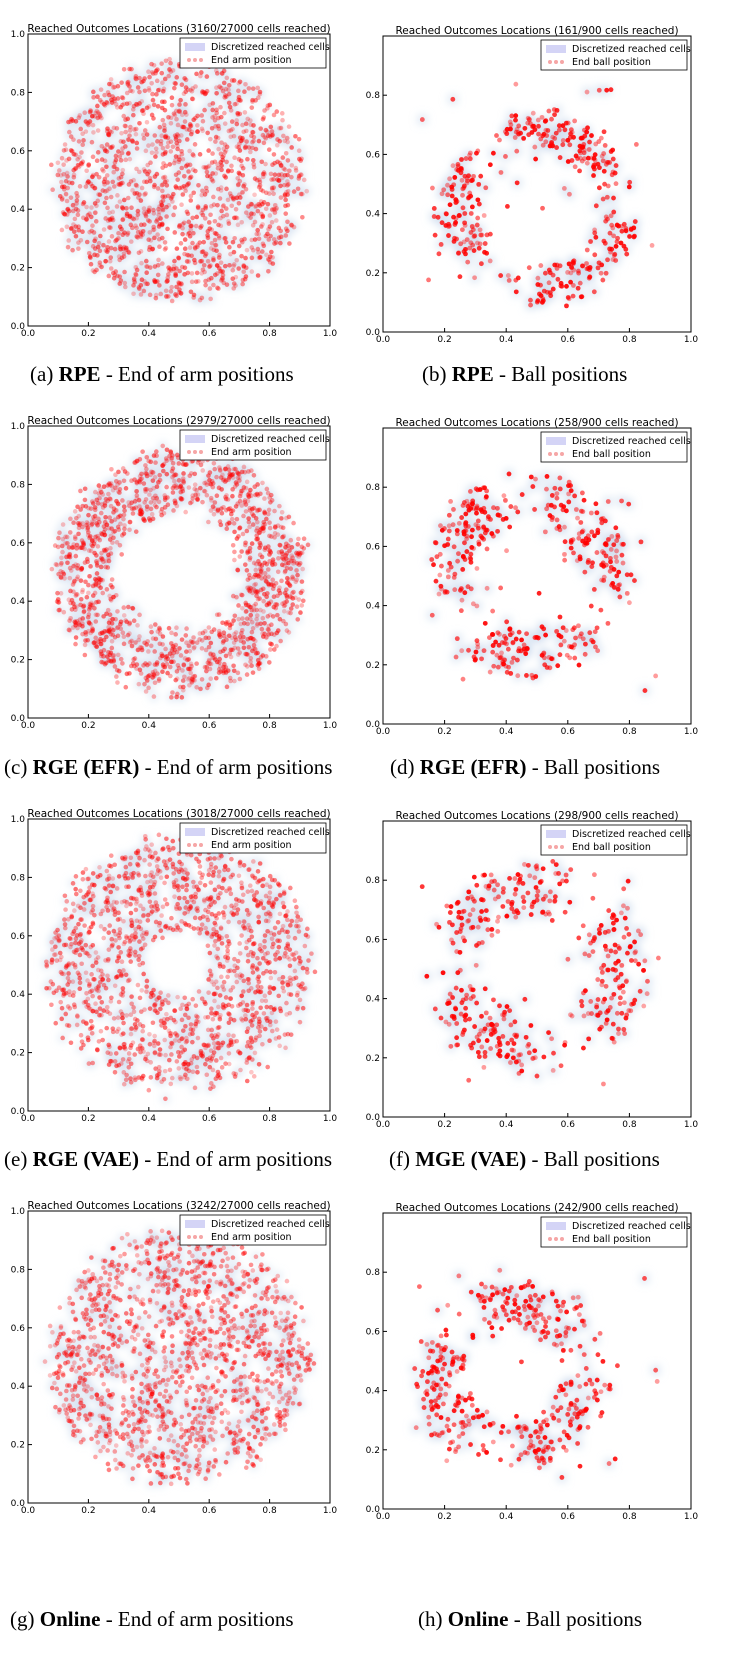 The image size is (740, 1657). What do you see at coordinates (556, 62) in the screenshot?
I see `legend-swatch-point` at bounding box center [556, 62].